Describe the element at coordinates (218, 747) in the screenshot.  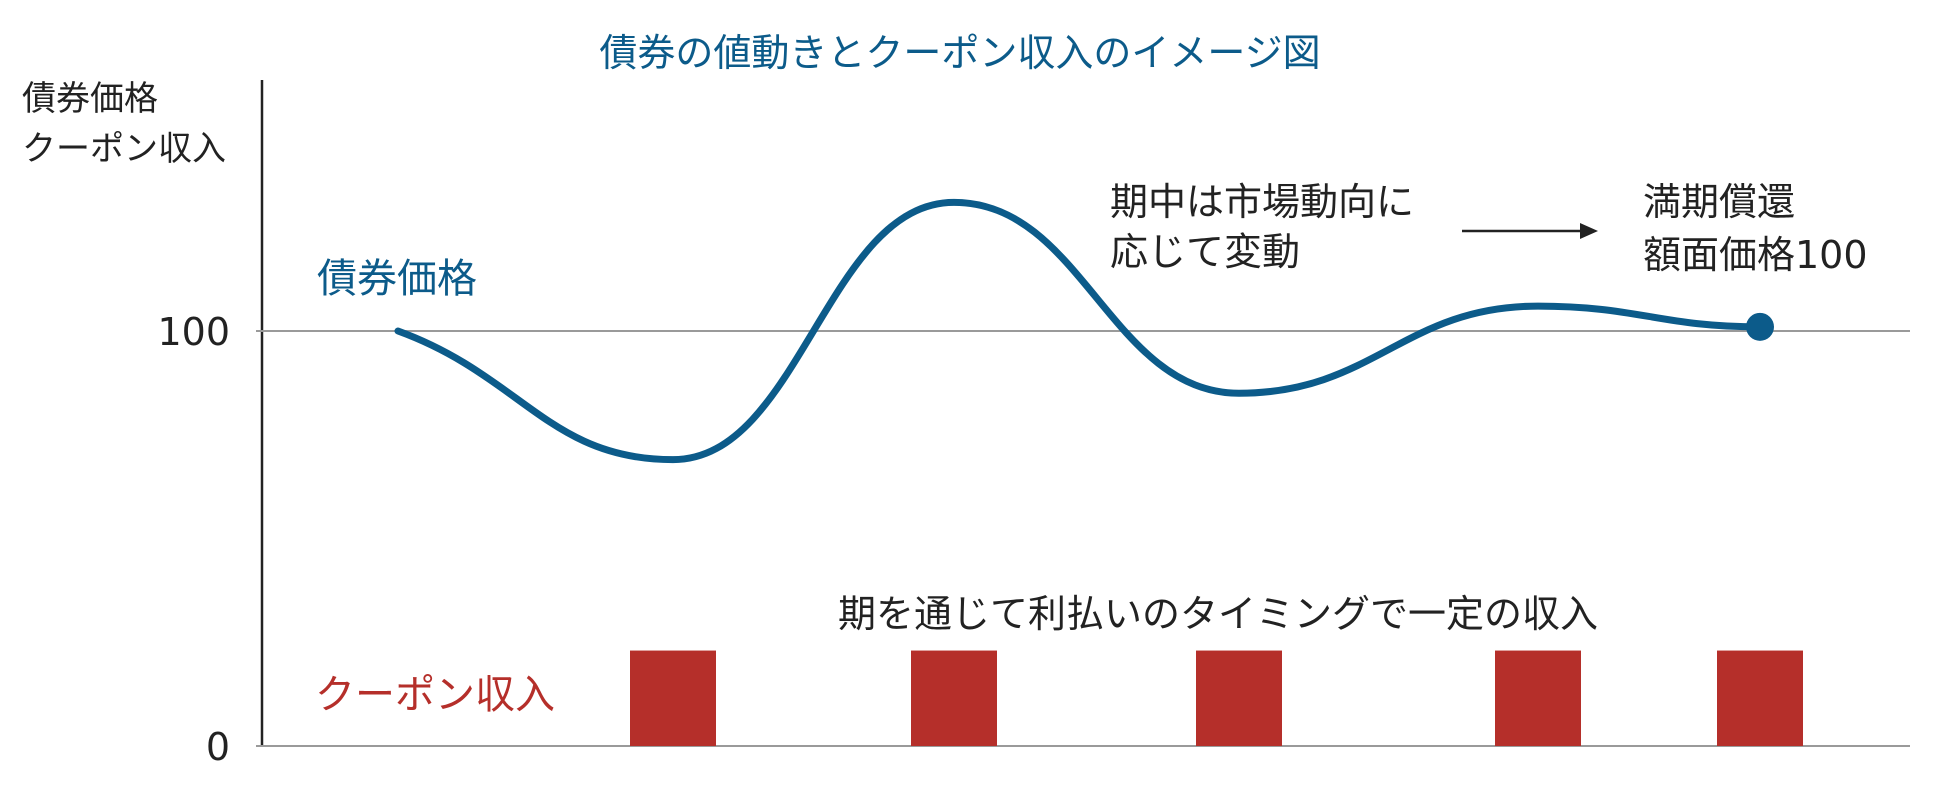
I see `y-tick-label-0: 0` at that location.